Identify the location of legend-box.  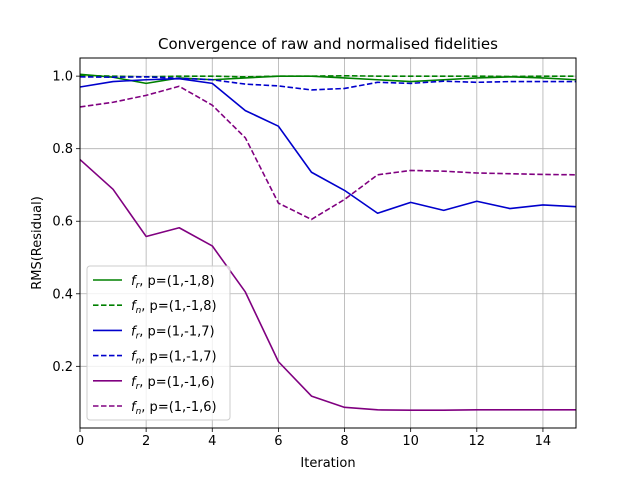
(158, 343).